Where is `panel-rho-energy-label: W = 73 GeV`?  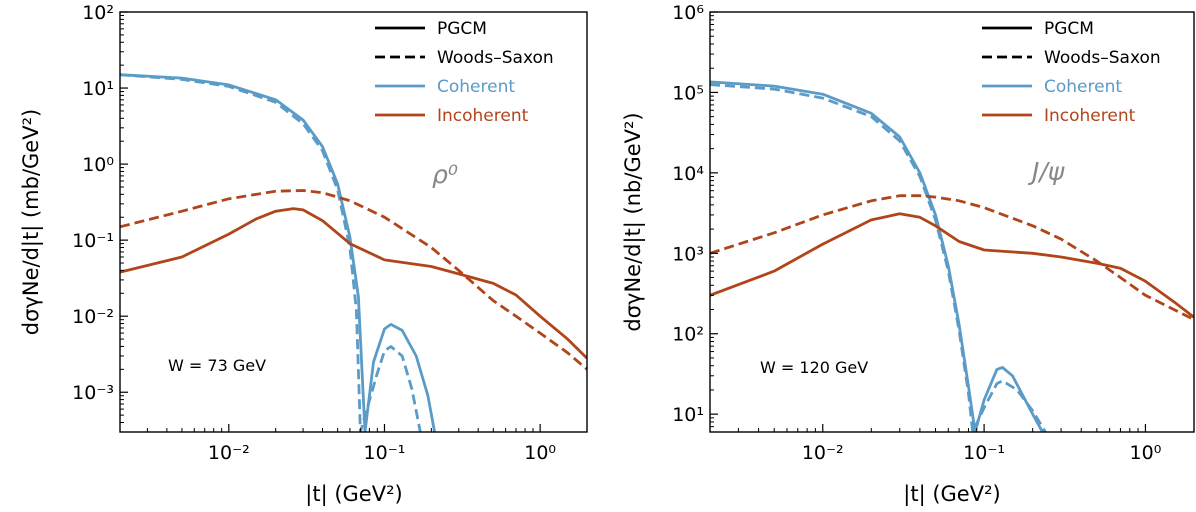
panel-rho-energy-label: W = 73 GeV is located at coordinates (217, 365).